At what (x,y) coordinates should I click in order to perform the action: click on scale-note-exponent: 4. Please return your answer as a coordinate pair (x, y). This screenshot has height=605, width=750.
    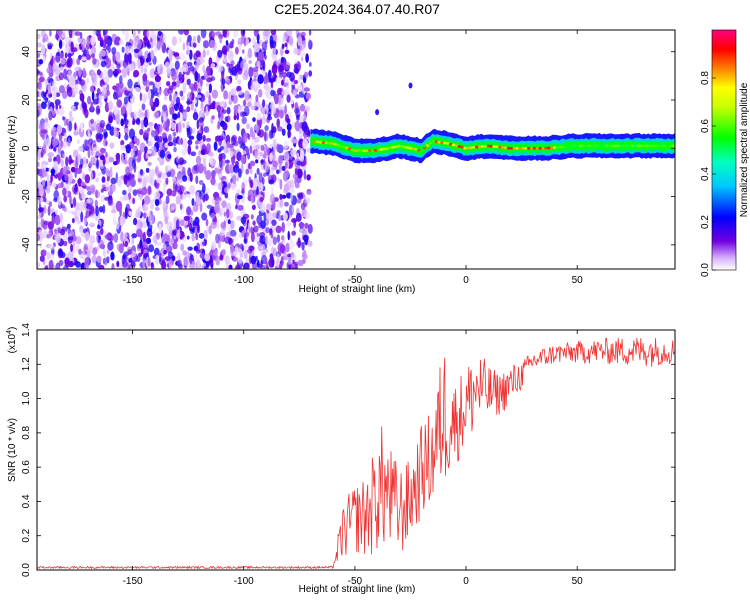
    Looking at the image, I should click on (9, 332).